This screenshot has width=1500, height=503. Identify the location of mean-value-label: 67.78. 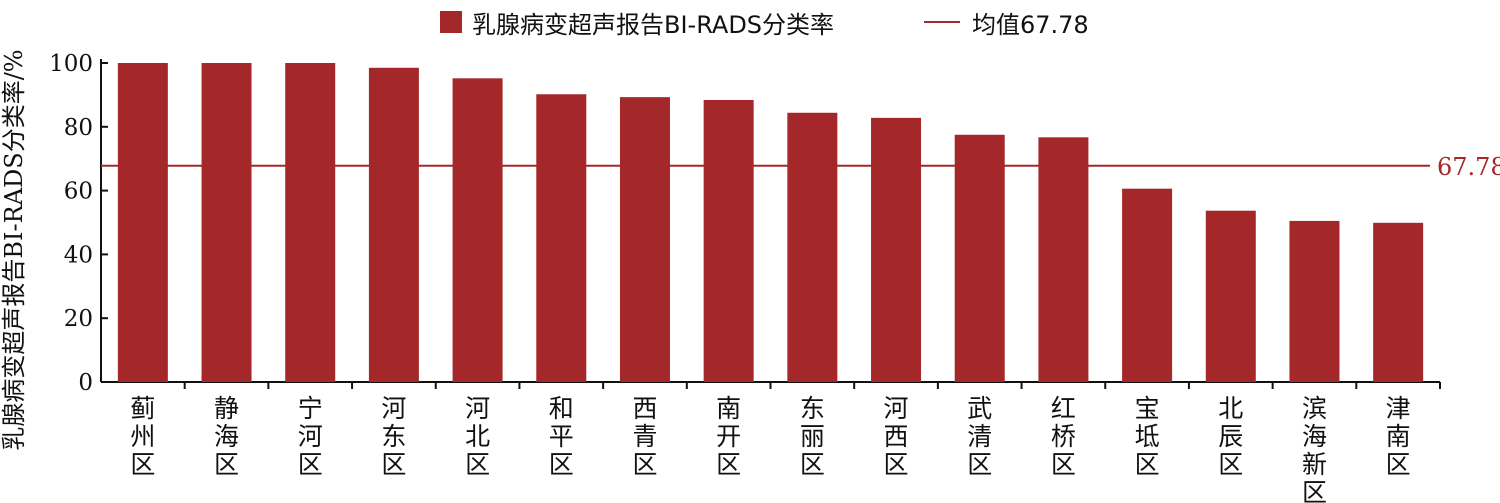
(1468, 167).